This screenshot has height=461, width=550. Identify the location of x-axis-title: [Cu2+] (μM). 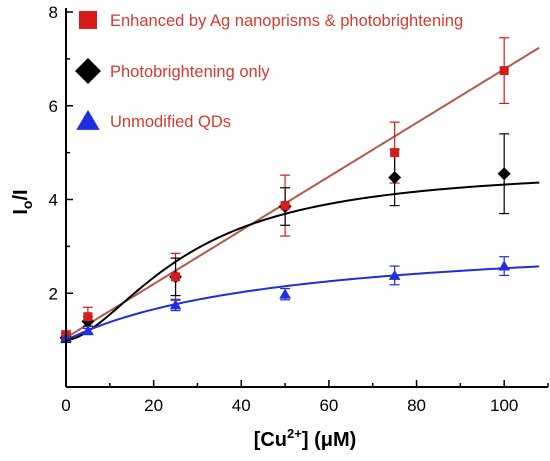
(305, 438).